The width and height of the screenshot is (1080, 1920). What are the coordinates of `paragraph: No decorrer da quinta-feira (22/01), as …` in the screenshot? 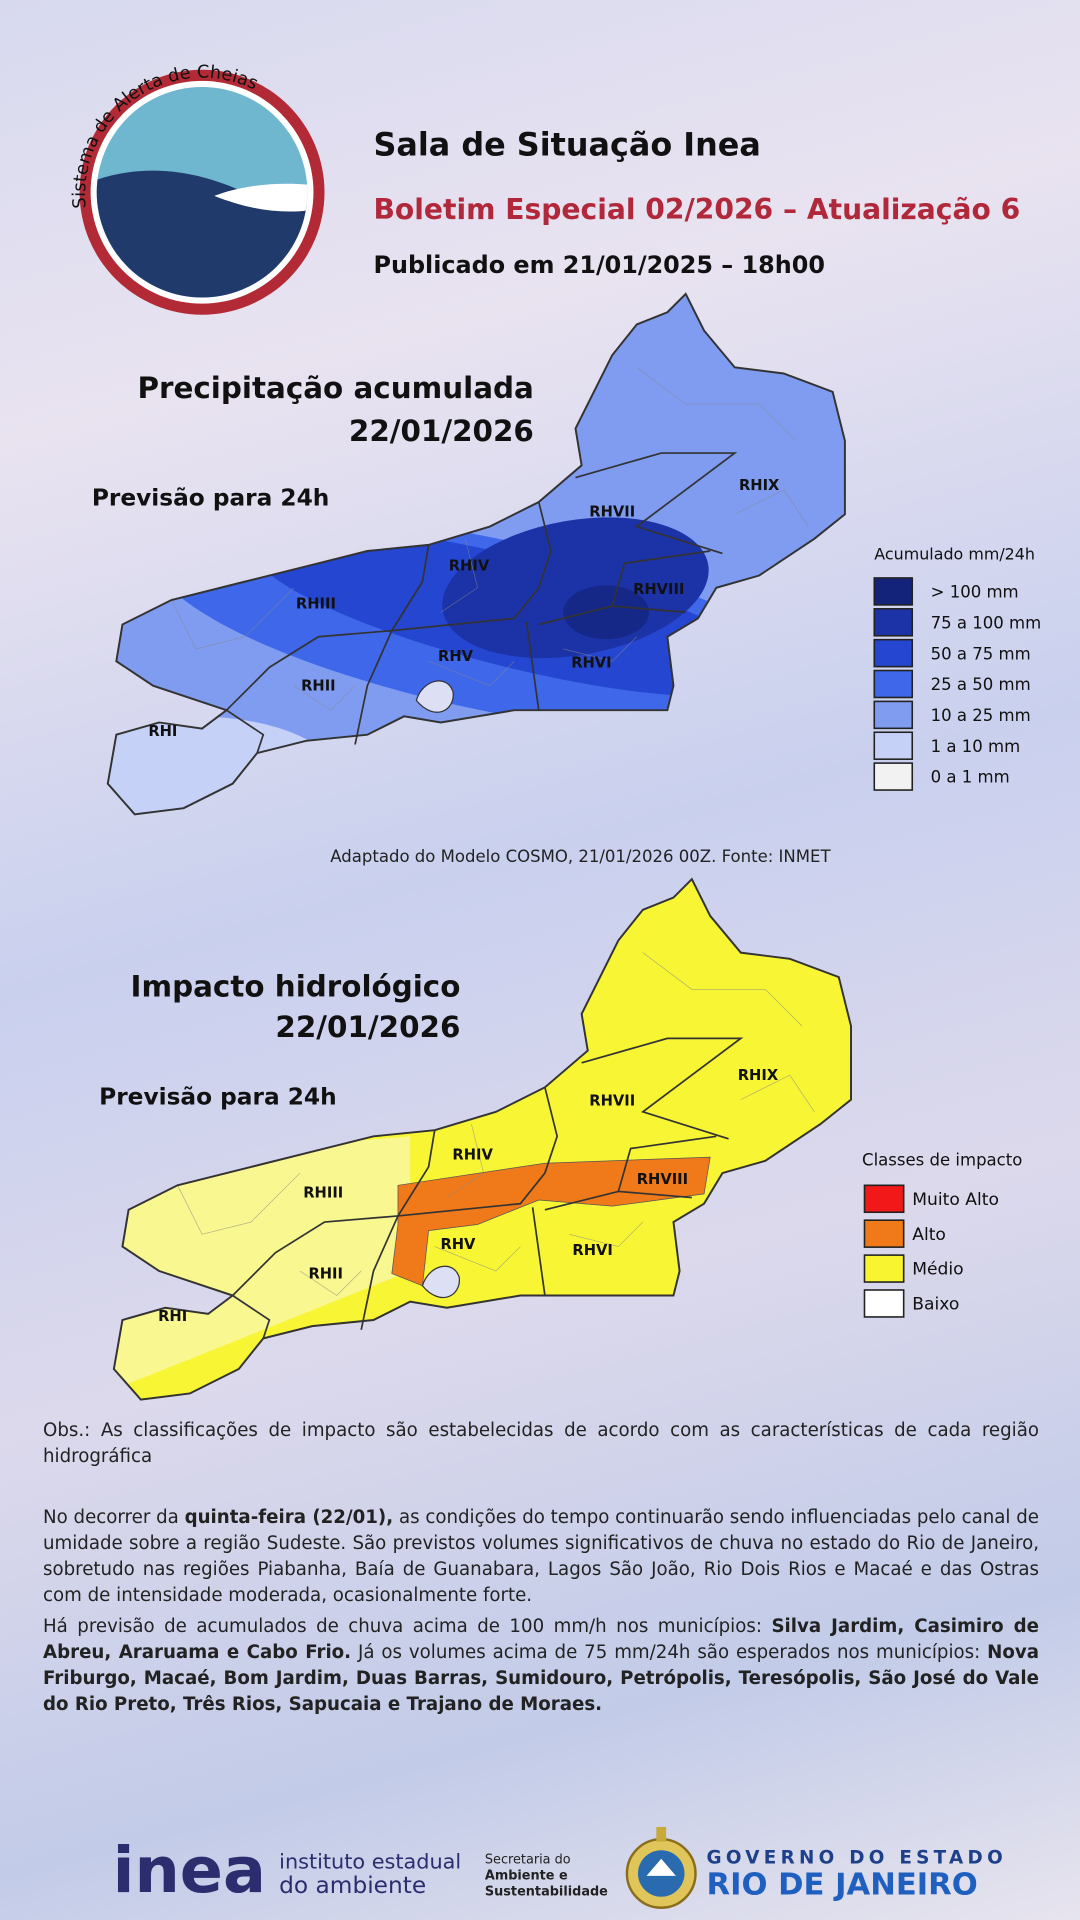 It's located at (541, 1557).